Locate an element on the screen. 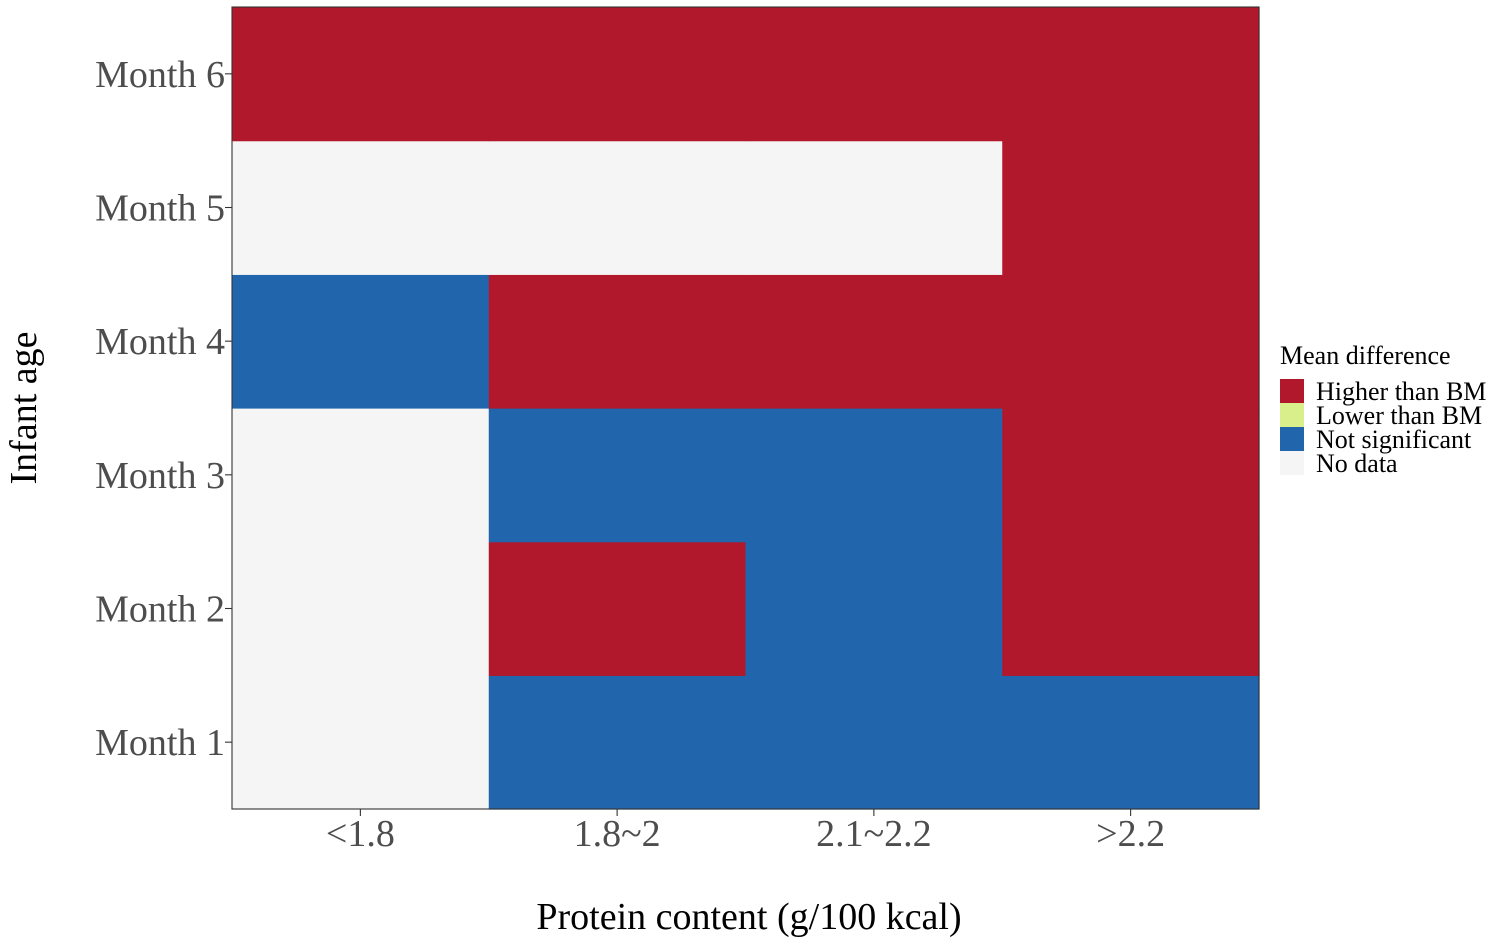 The height and width of the screenshot is (943, 1500). y-tick-label: Month 1 is located at coordinates (160, 743).